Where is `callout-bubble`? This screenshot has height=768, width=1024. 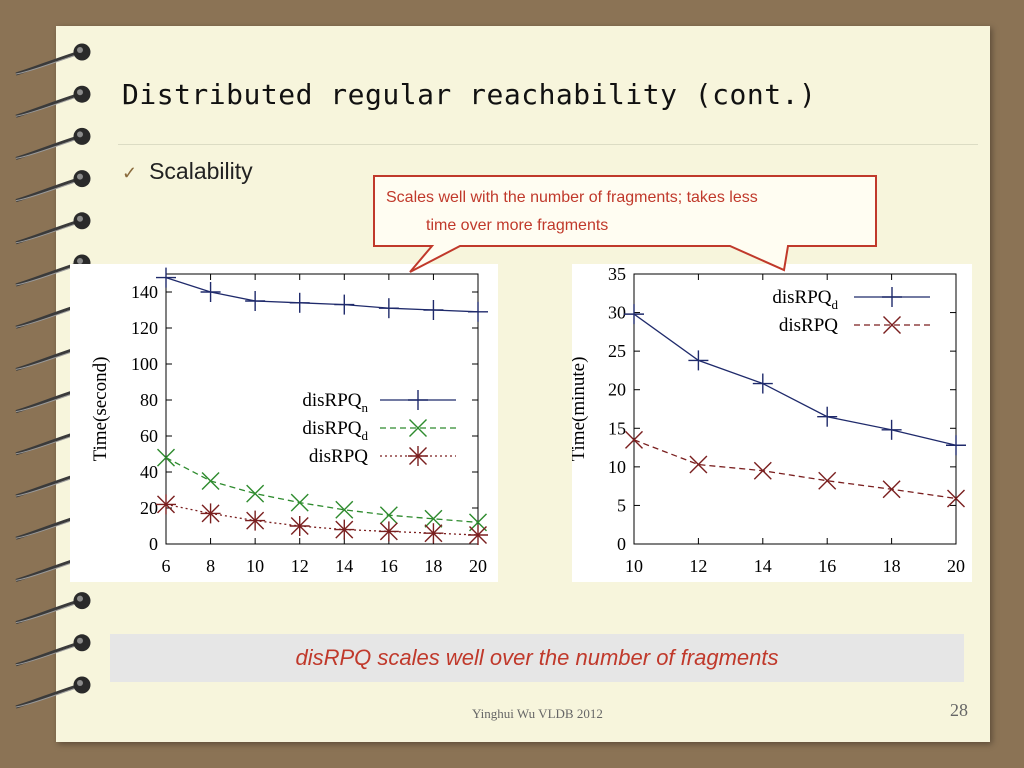 callout-bubble is located at coordinates (625, 224).